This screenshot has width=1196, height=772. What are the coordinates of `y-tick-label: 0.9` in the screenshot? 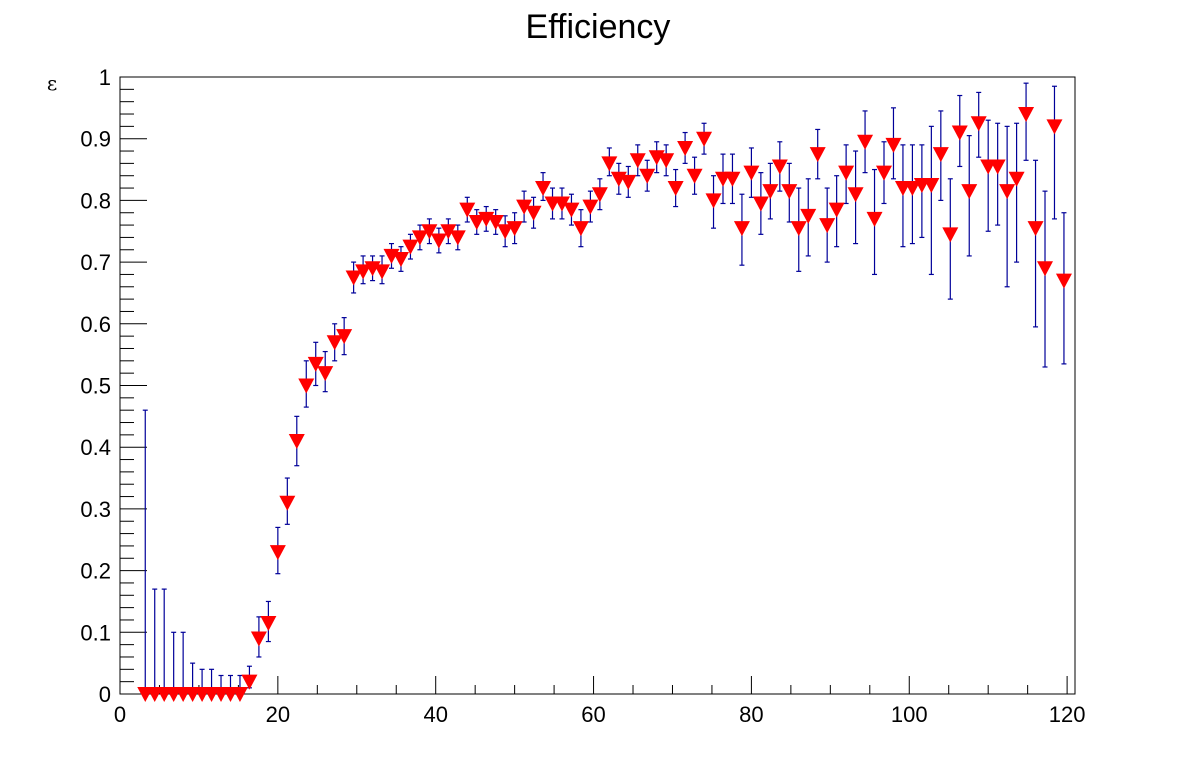 It's located at (95, 139).